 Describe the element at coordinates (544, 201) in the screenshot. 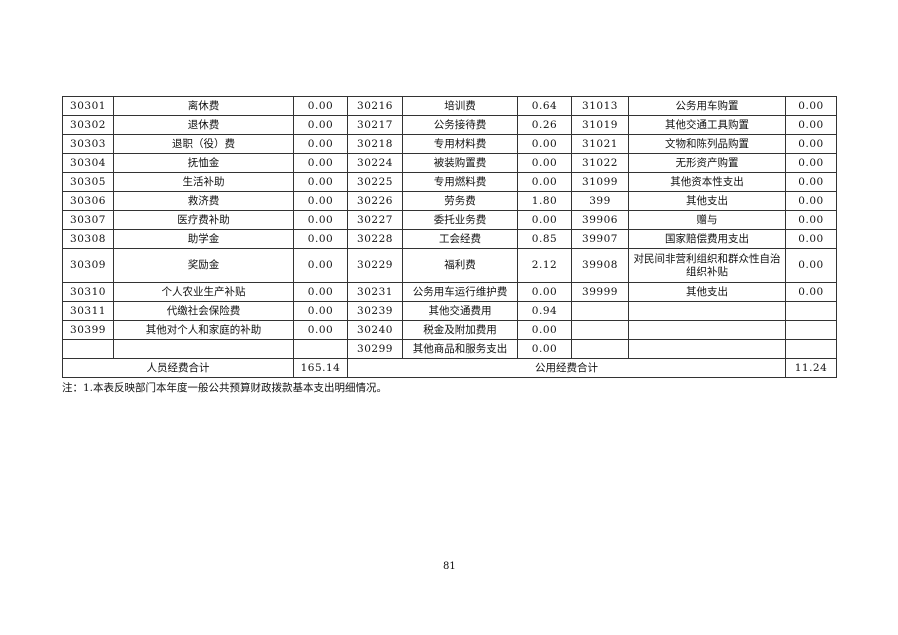

I see `cell-amount: 1.80` at that location.